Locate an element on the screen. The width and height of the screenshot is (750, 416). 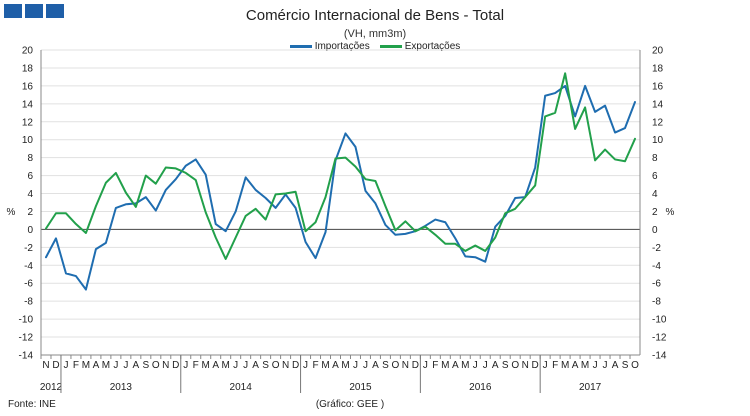
x-year-label: 2017 is located at coordinates (590, 387).